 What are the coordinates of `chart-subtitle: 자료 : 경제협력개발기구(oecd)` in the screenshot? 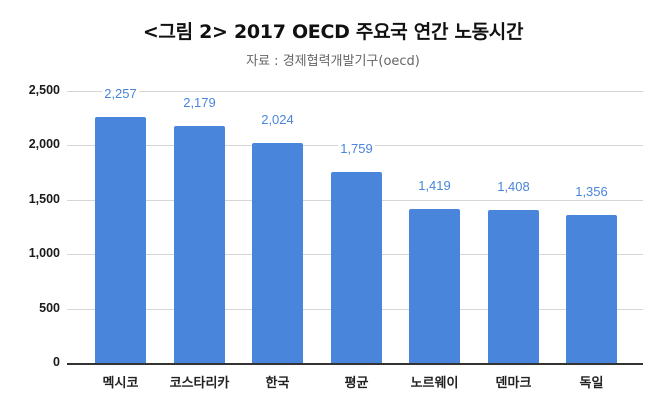 It's located at (333, 61).